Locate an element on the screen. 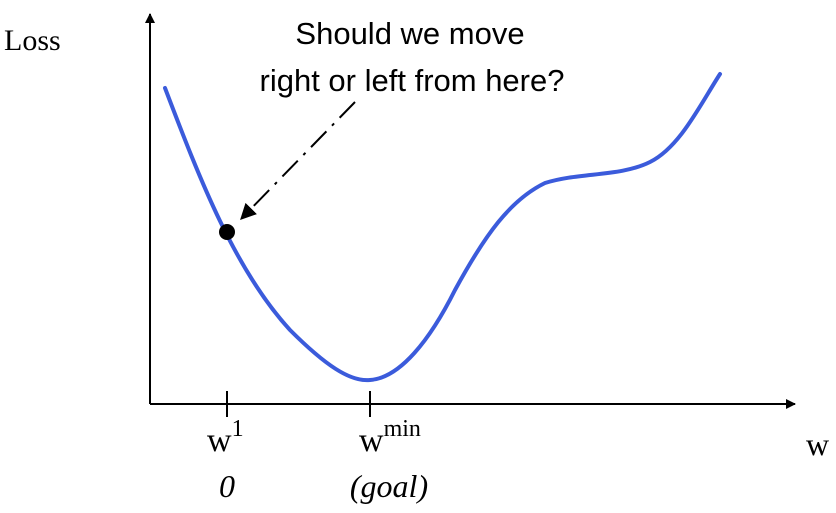 The height and width of the screenshot is (513, 836). y-axis-label: Loss is located at coordinates (32, 40).